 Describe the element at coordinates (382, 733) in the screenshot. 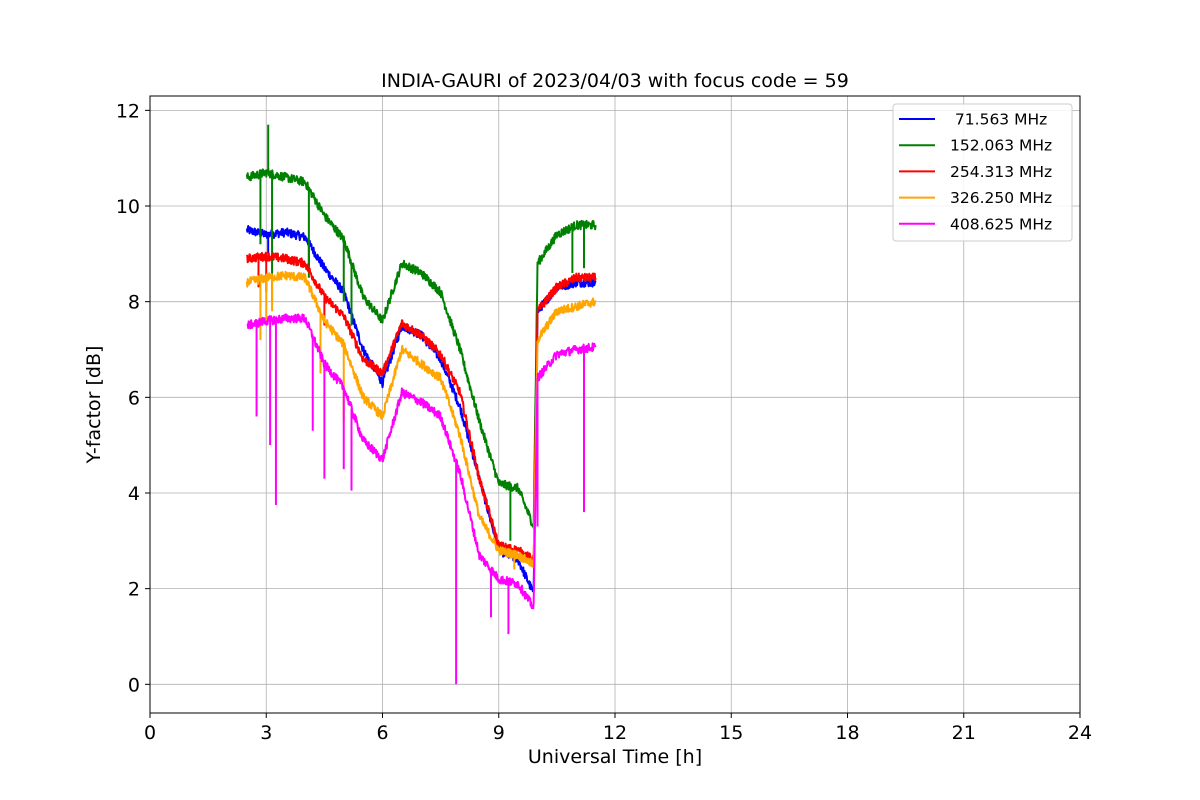

I see `x-tick-label: 6` at that location.